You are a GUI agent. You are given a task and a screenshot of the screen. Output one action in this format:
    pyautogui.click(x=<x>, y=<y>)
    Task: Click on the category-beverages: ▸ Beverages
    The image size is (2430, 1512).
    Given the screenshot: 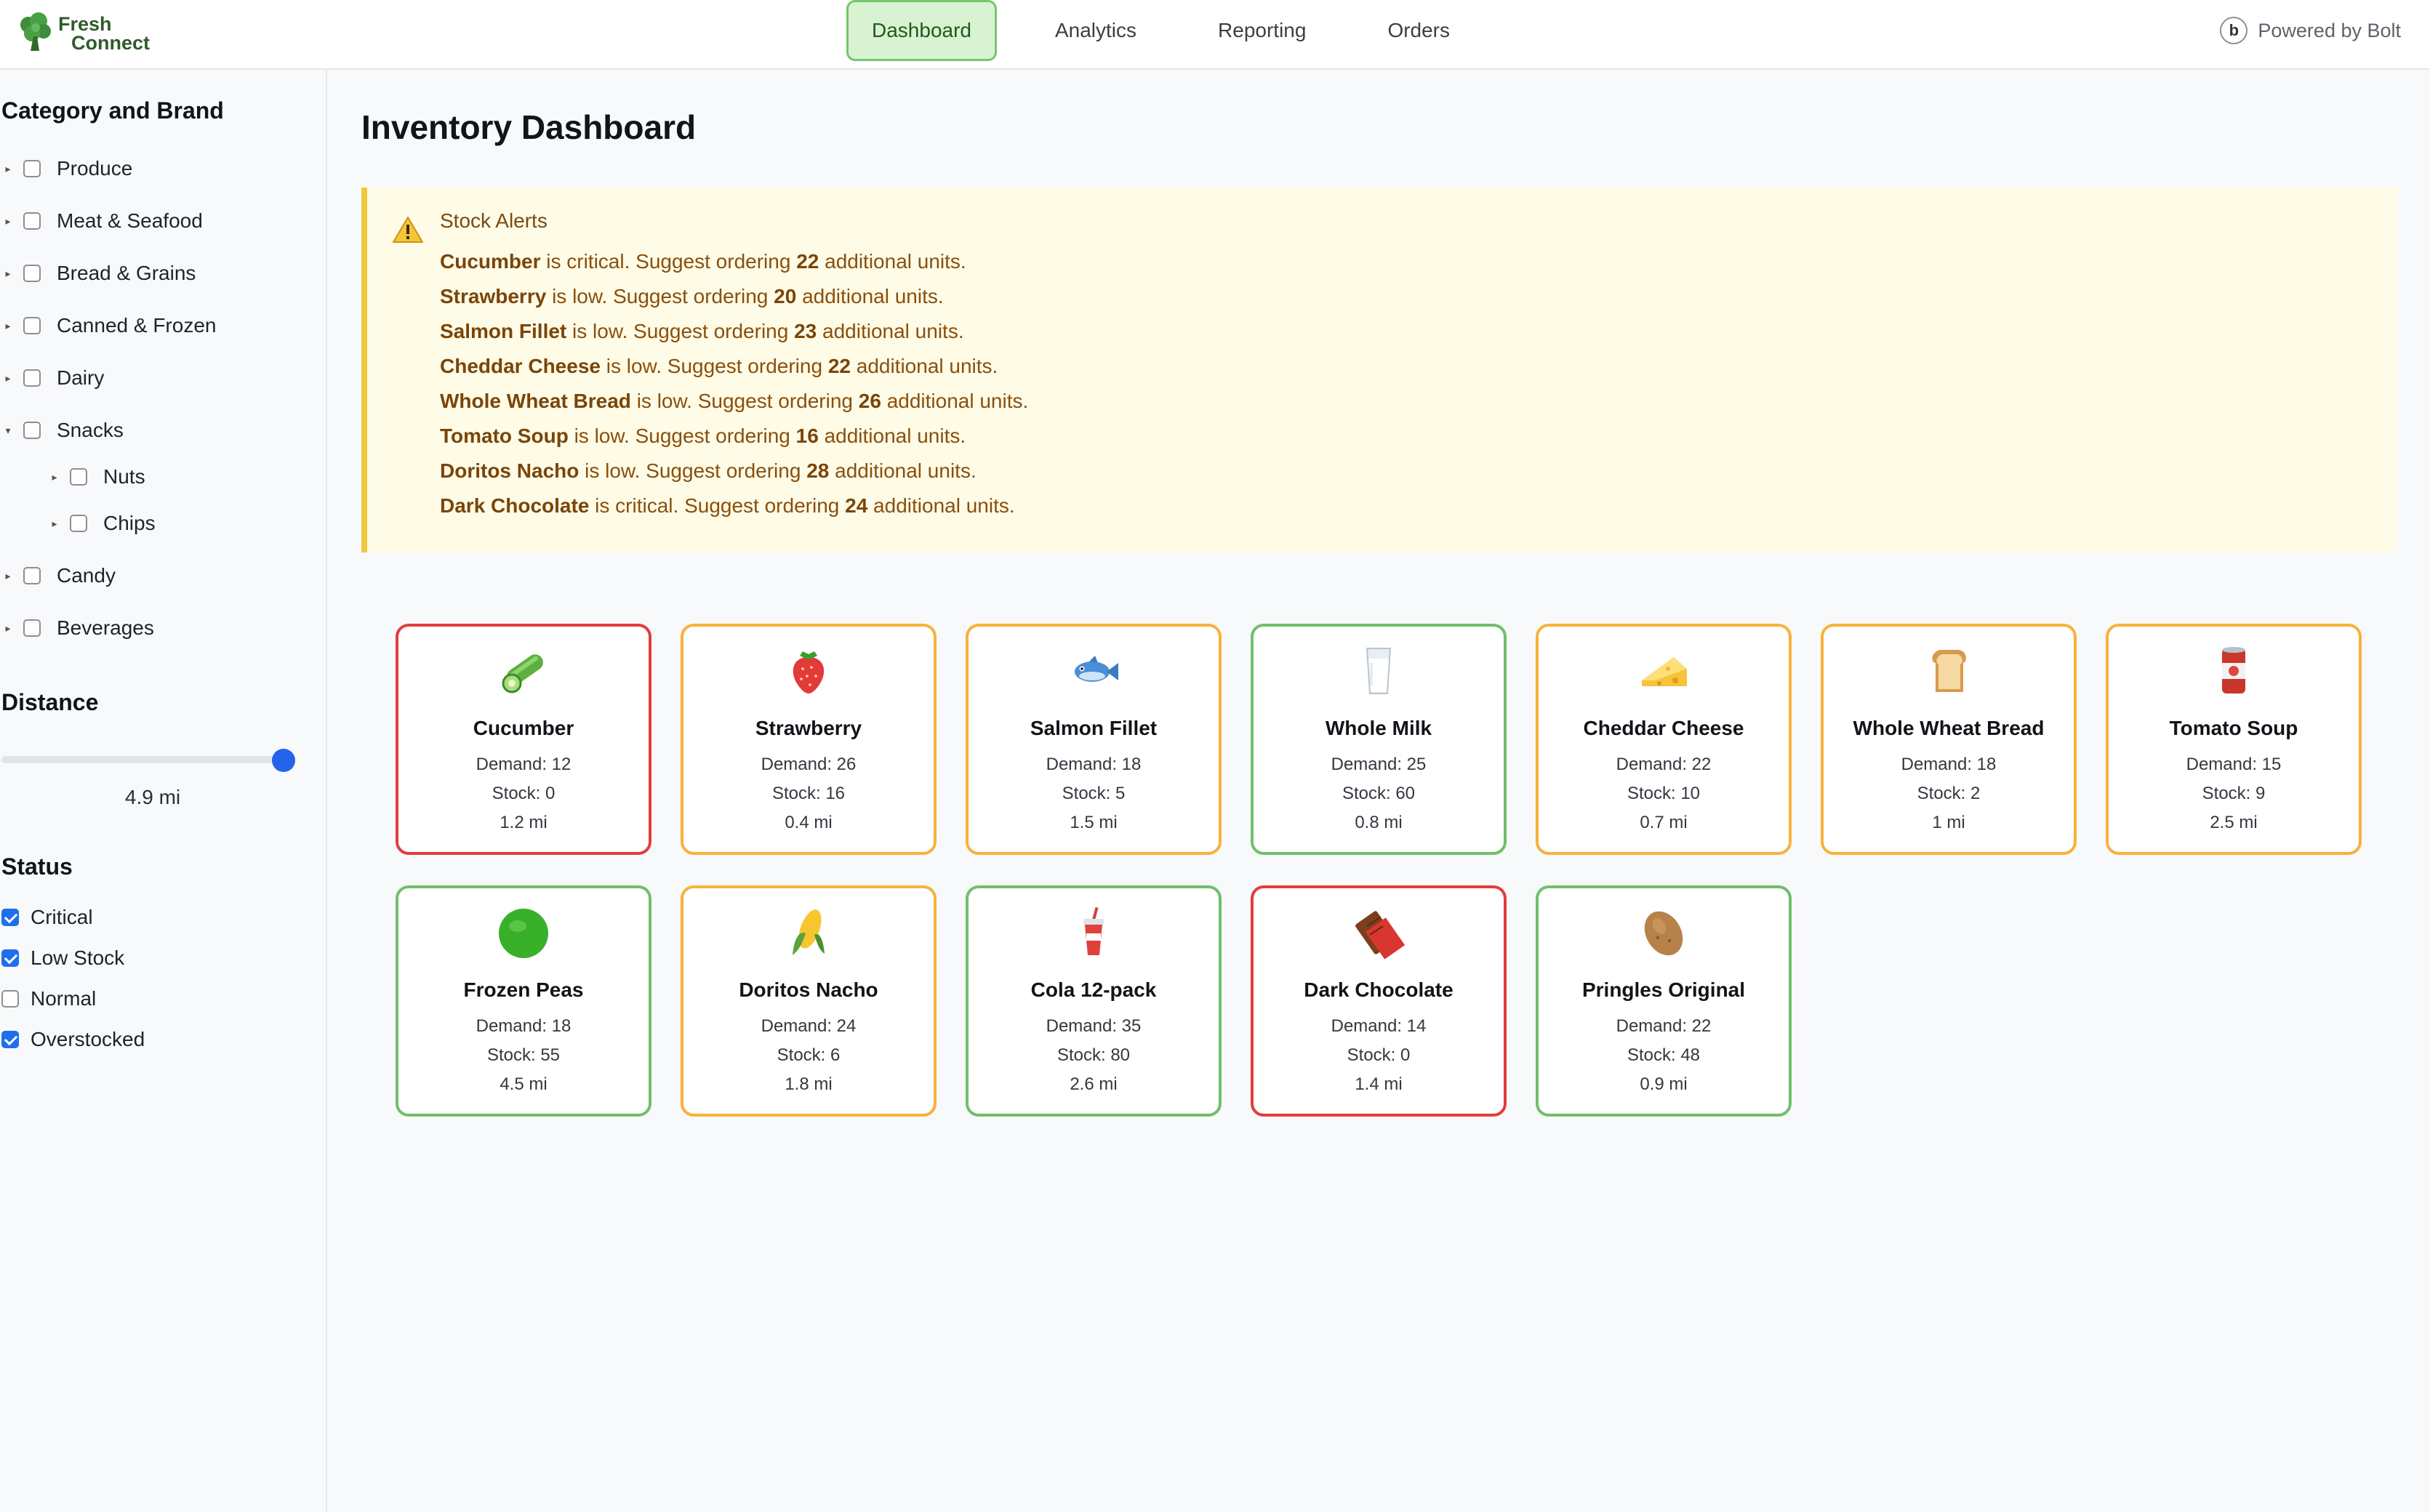 What is the action you would take?
    pyautogui.click(x=78, y=628)
    